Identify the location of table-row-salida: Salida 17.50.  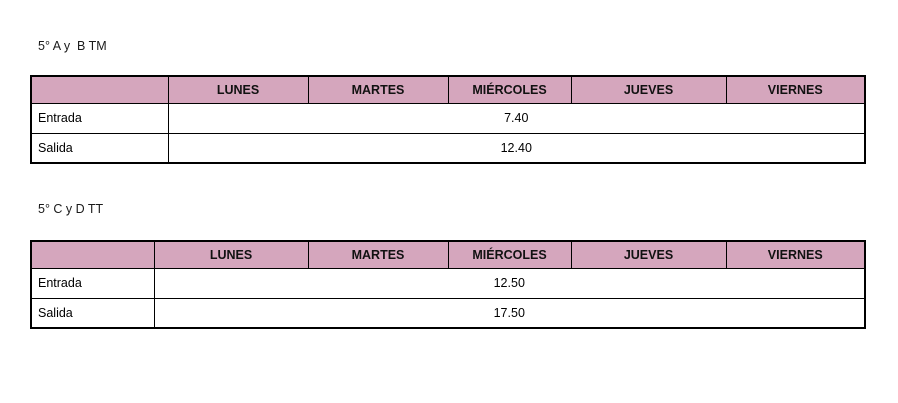
(448, 313).